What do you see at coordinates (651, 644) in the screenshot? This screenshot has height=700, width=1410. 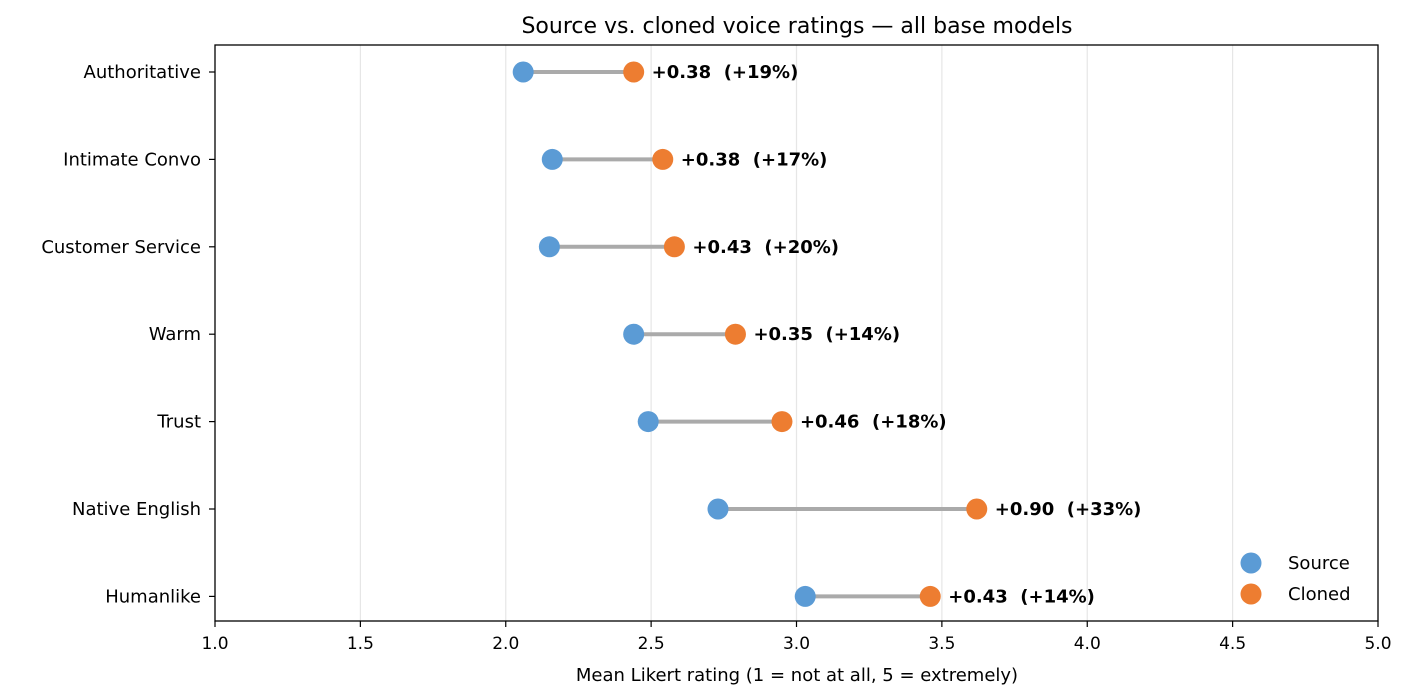 I see `x-tick-label: 2.5` at bounding box center [651, 644].